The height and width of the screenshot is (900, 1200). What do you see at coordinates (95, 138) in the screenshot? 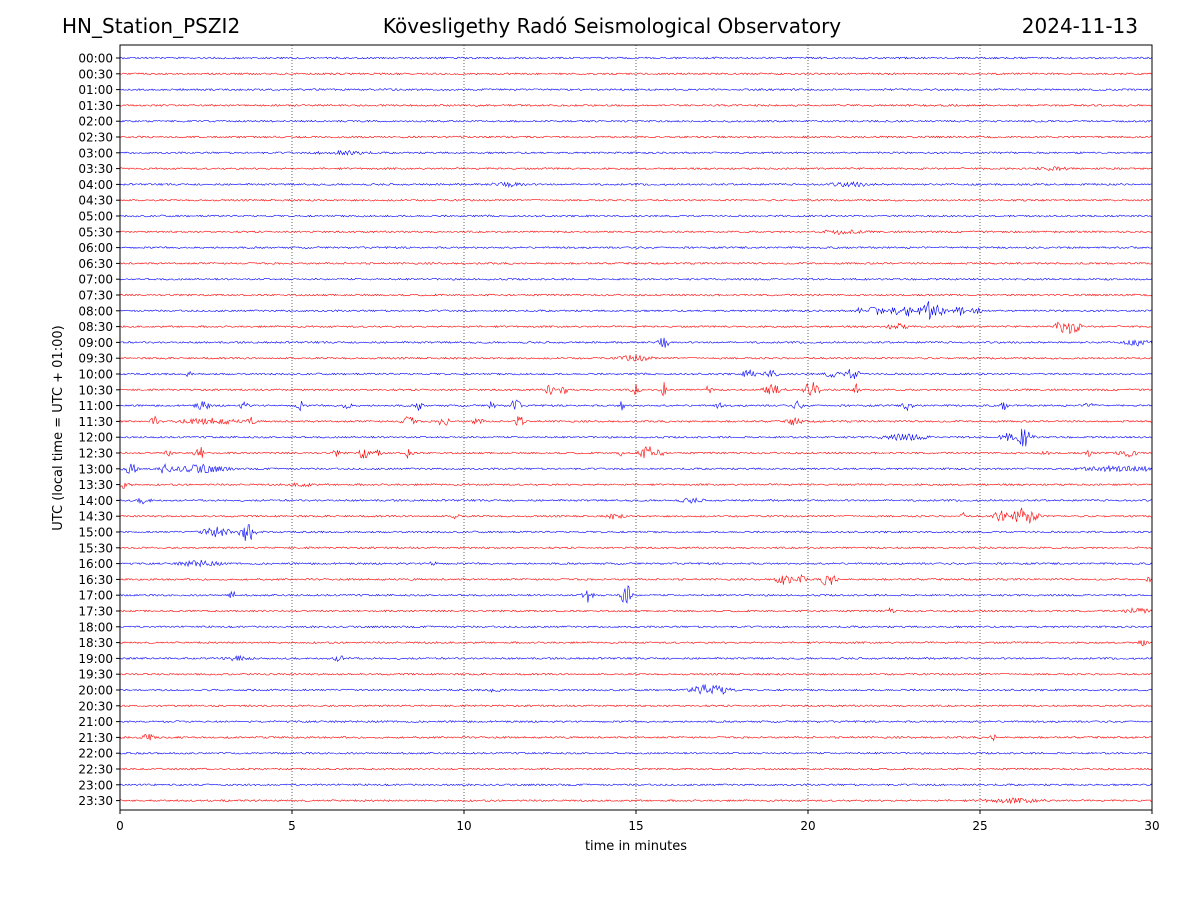
I see `y-tick-label: 02:30` at bounding box center [95, 138].